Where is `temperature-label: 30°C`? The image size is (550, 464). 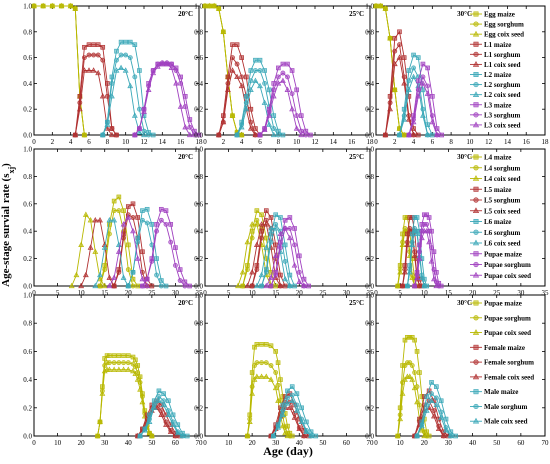 temperature-label: 30°C is located at coordinates (464, 157).